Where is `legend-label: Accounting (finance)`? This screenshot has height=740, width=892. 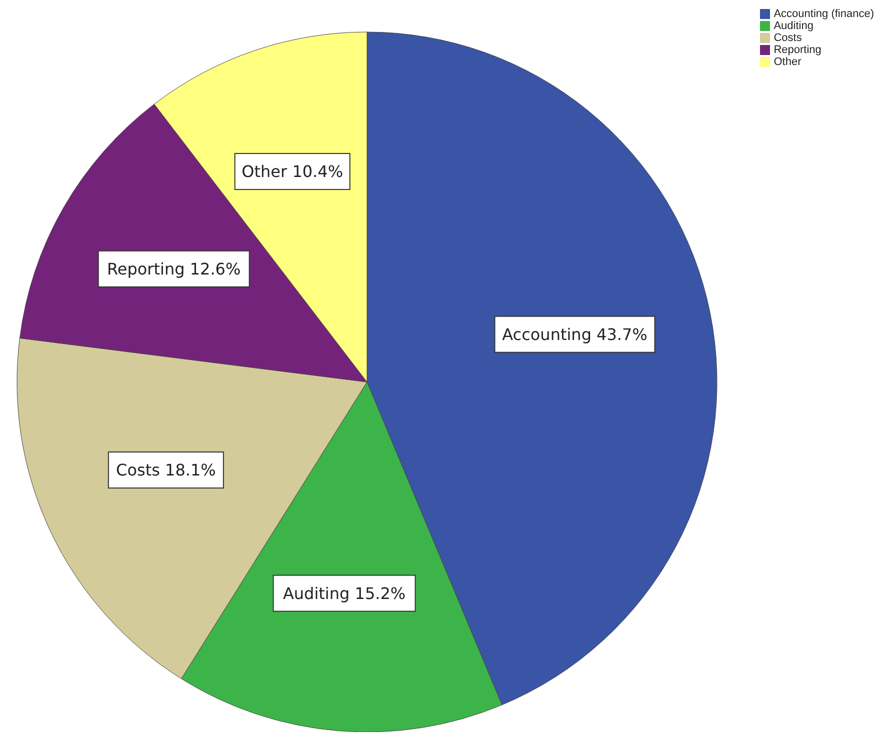 legend-label: Accounting (finance) is located at coordinates (824, 14).